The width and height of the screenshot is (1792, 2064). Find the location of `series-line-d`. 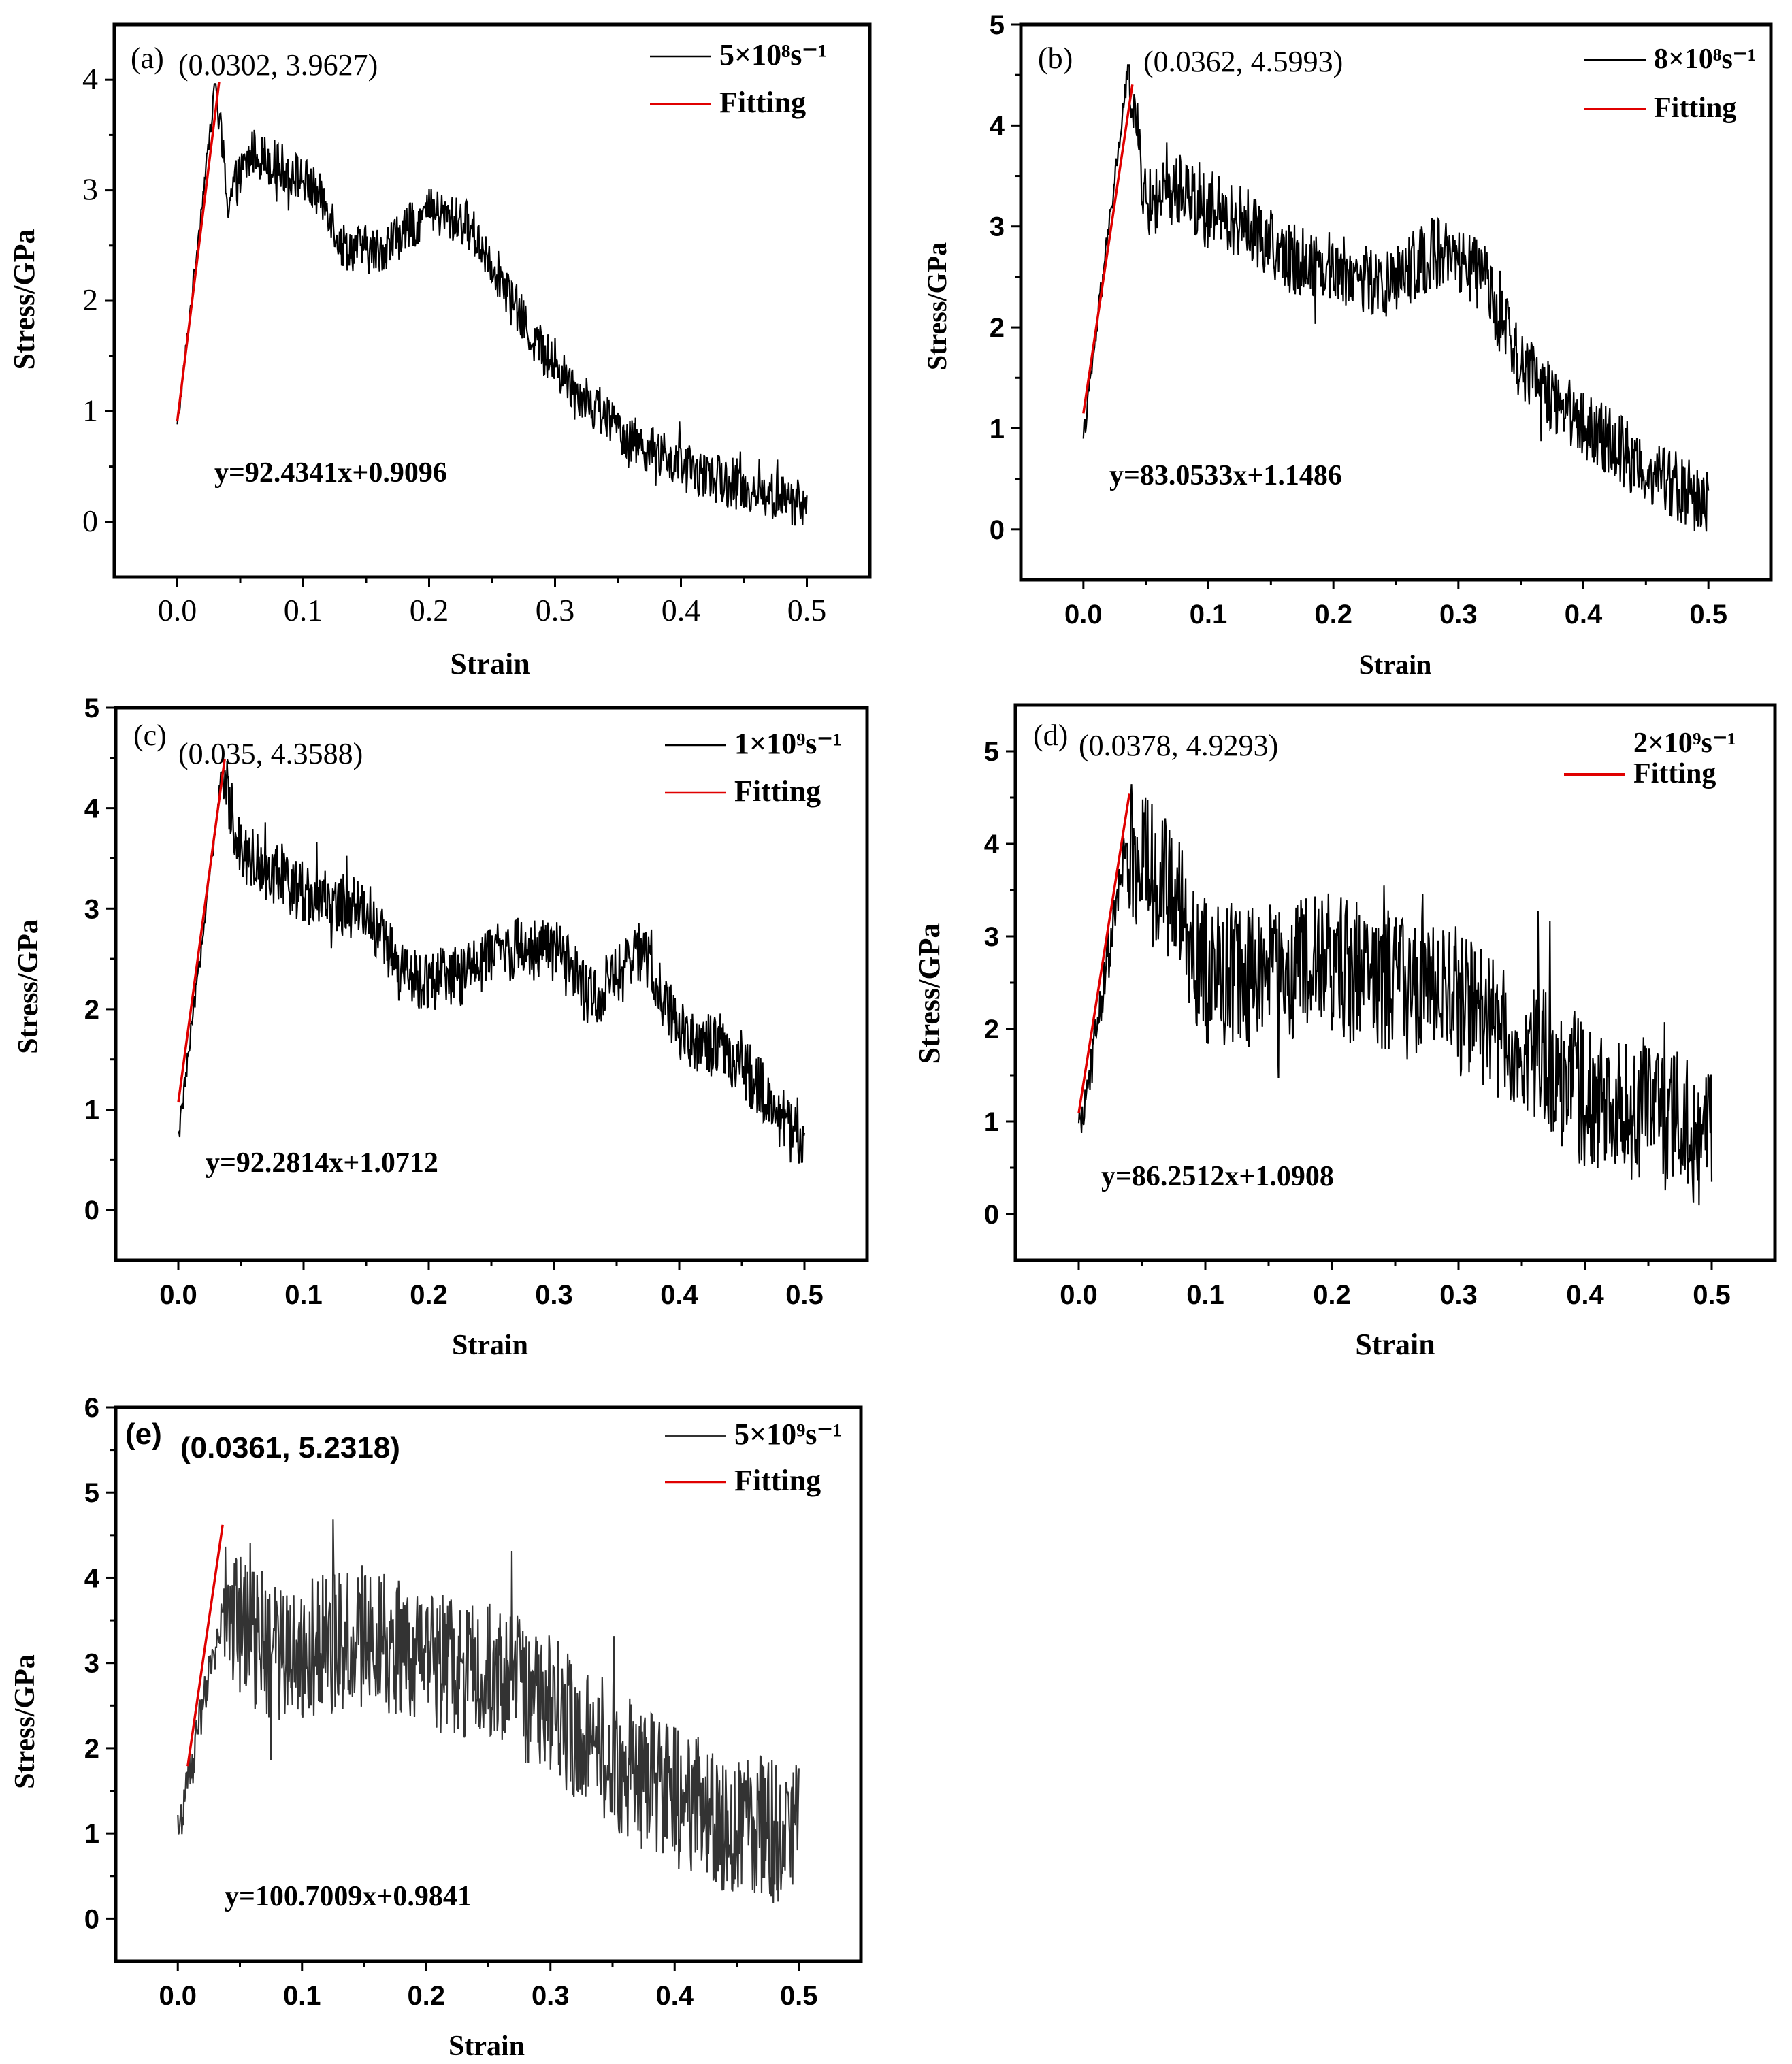

series-line-d is located at coordinates (1395, 995).